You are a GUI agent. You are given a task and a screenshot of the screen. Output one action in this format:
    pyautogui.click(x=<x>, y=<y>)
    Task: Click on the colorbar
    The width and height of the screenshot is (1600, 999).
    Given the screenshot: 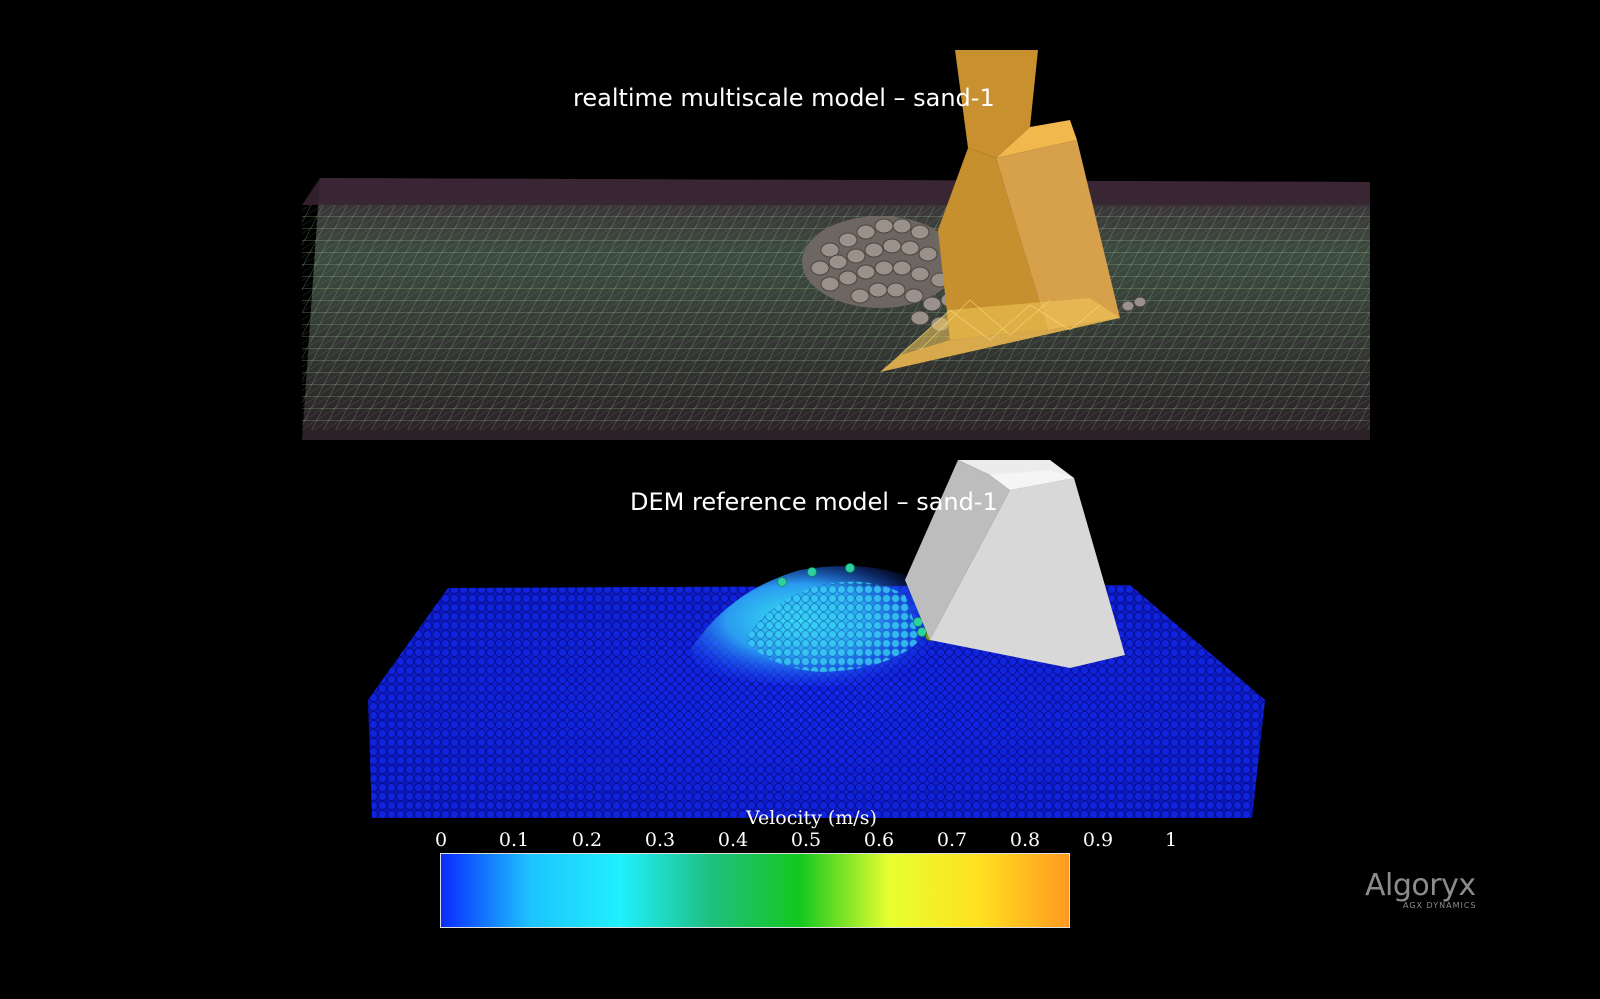 What is the action you would take?
    pyautogui.click(x=755, y=890)
    